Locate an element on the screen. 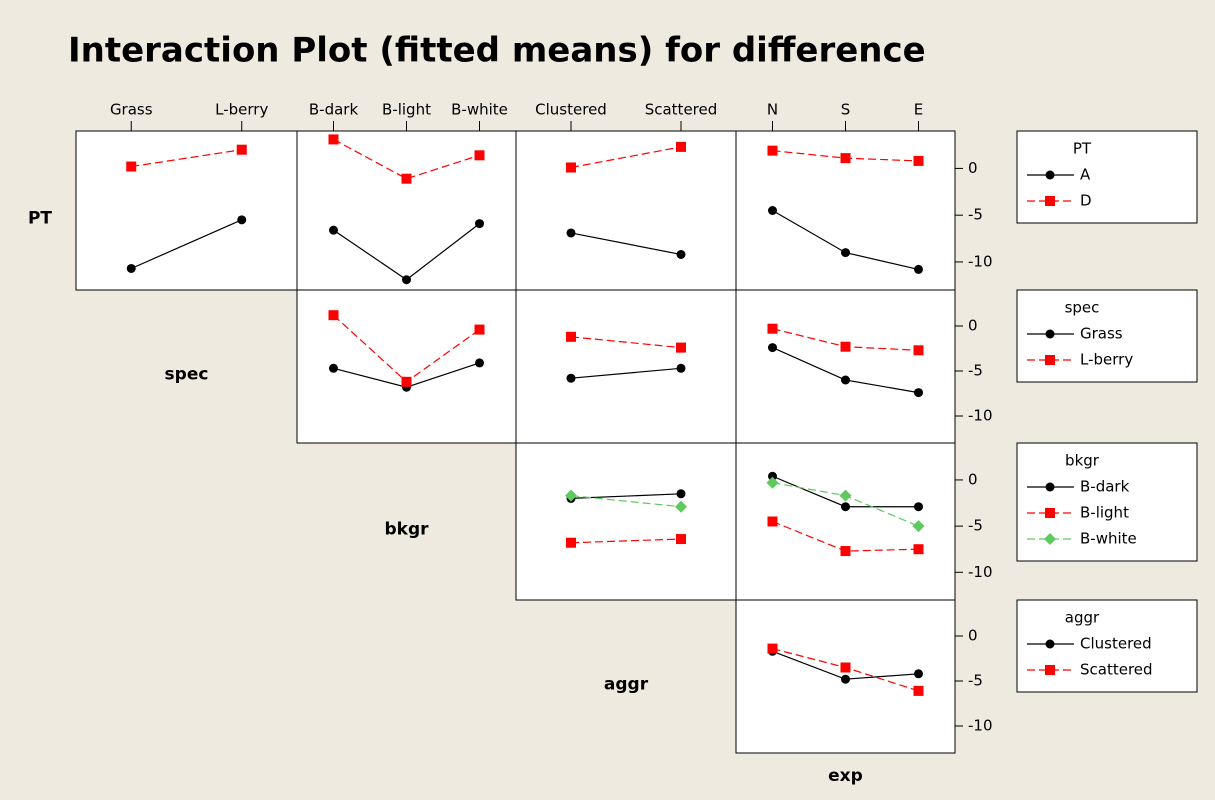  legend-title: aggr is located at coordinates (1082, 618).